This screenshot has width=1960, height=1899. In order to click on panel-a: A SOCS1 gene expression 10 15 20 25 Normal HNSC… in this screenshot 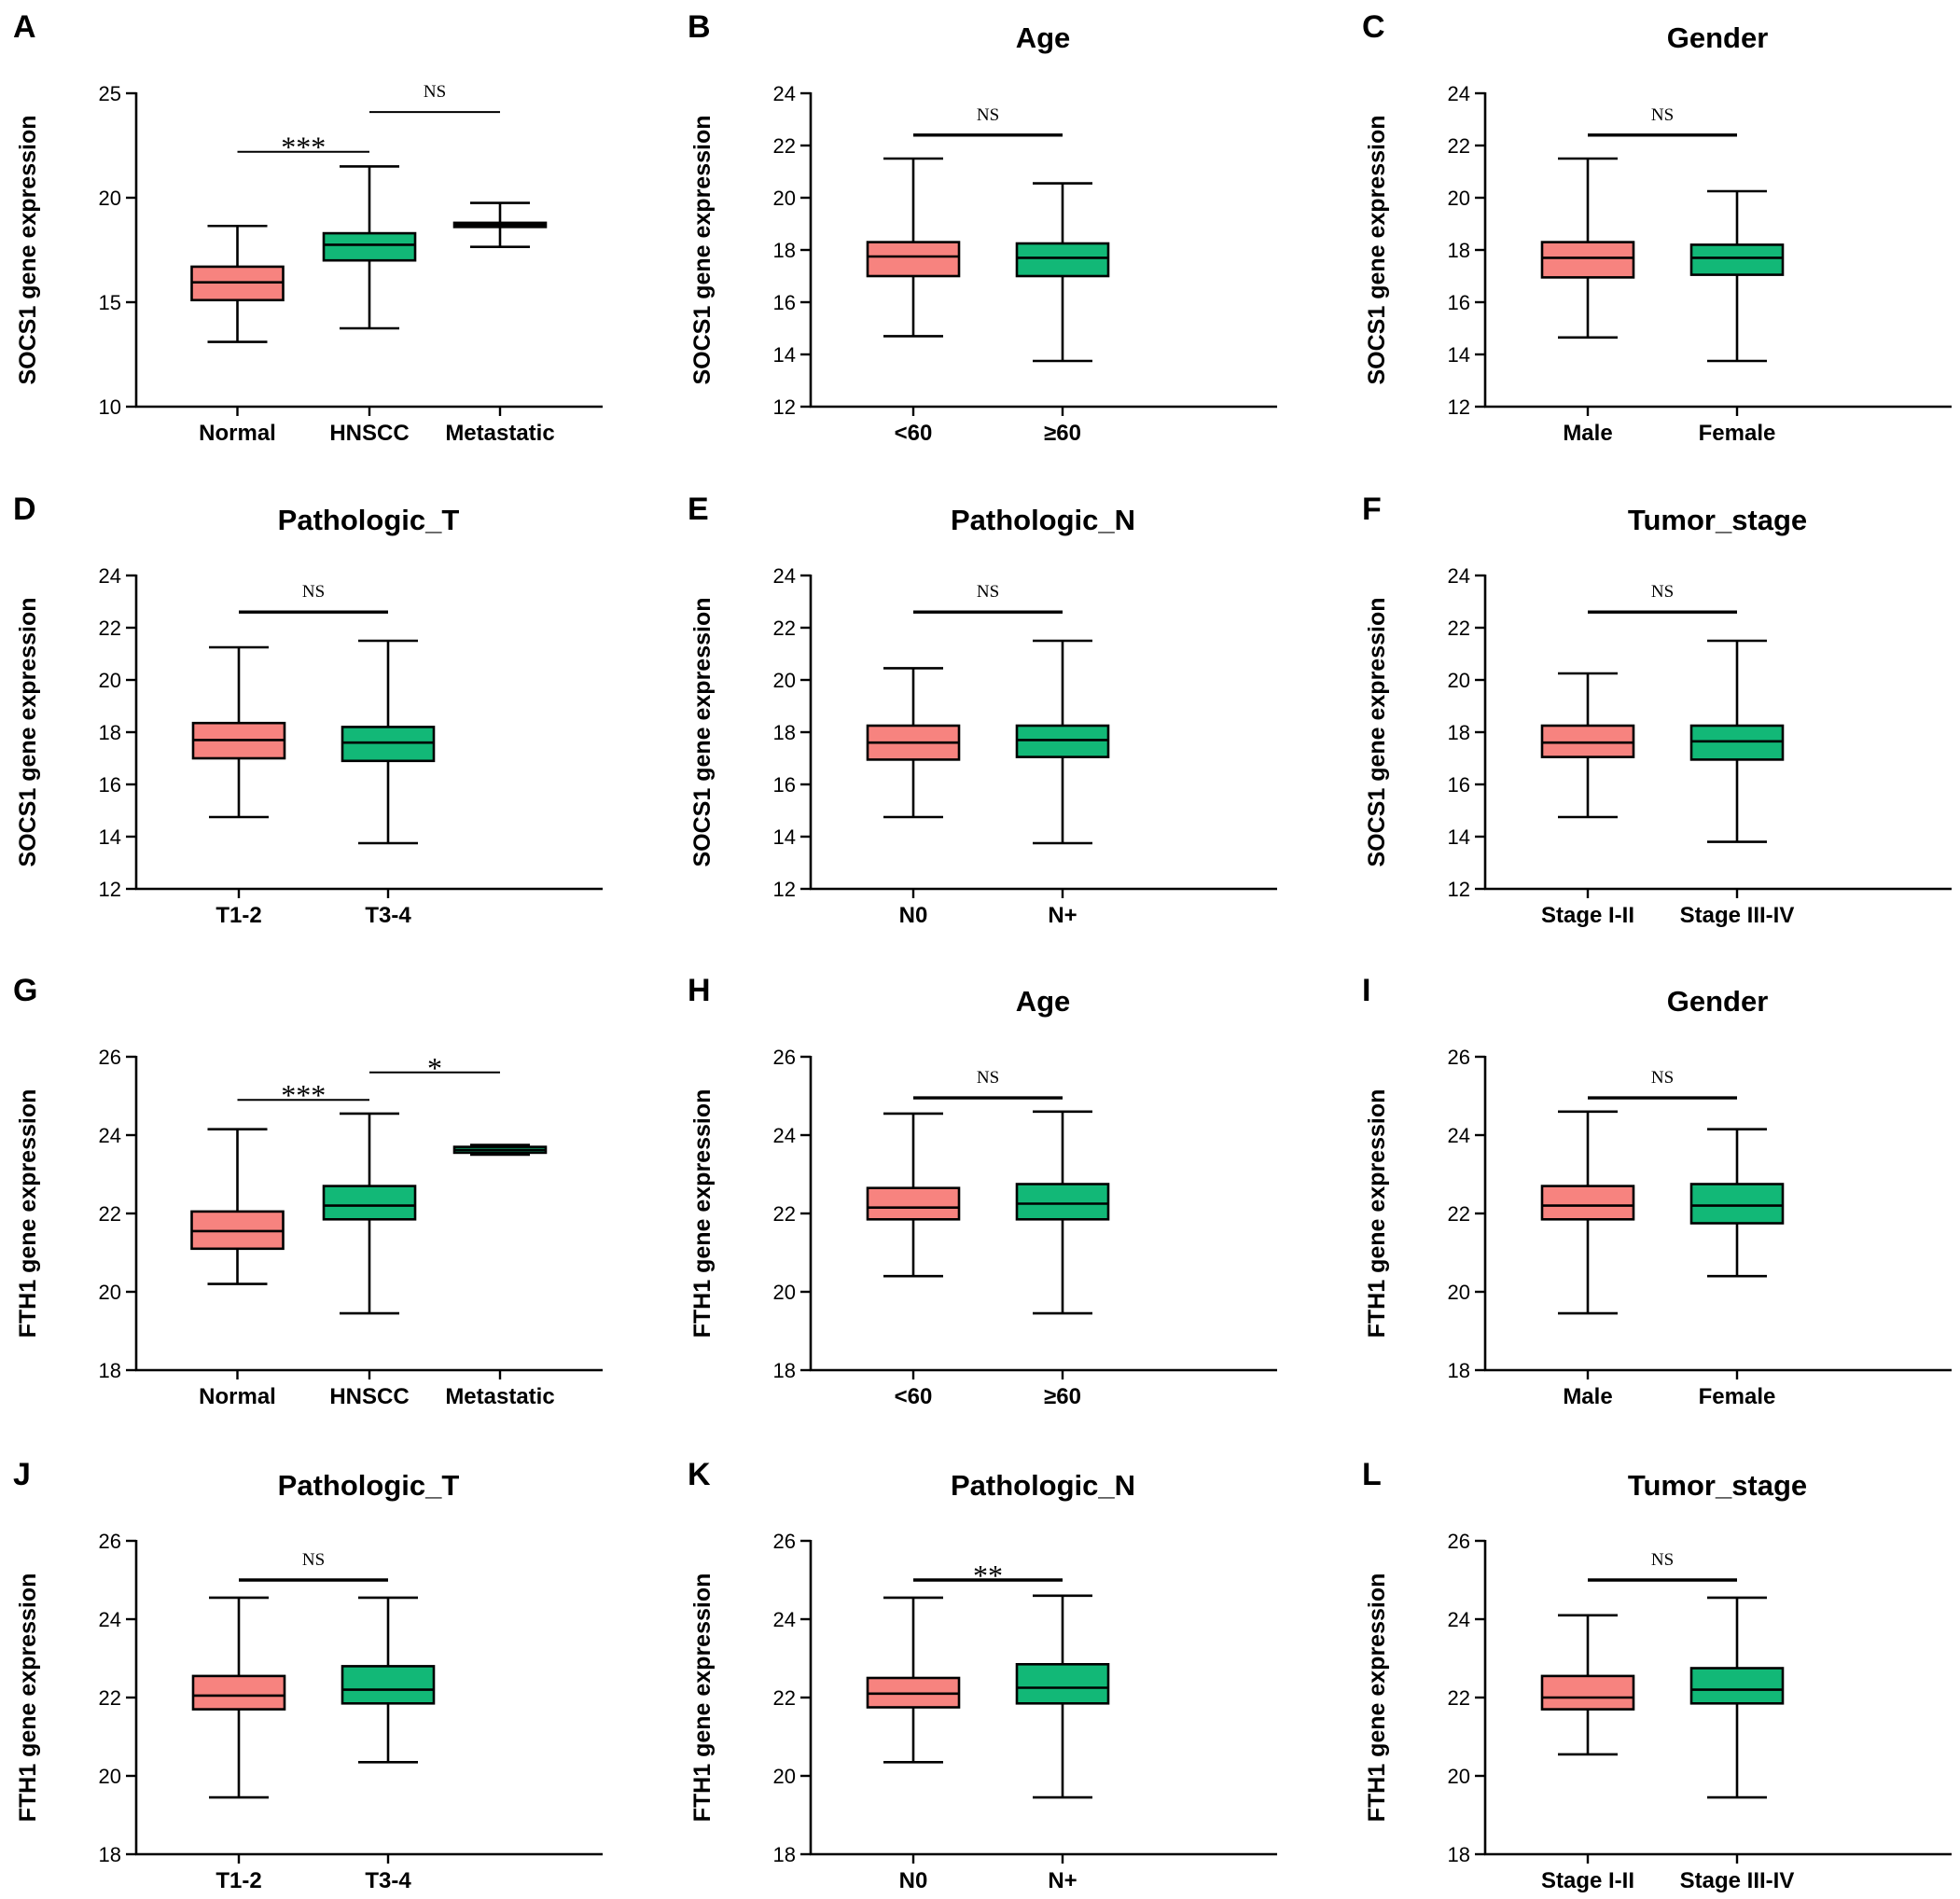, I will do `click(308, 227)`.